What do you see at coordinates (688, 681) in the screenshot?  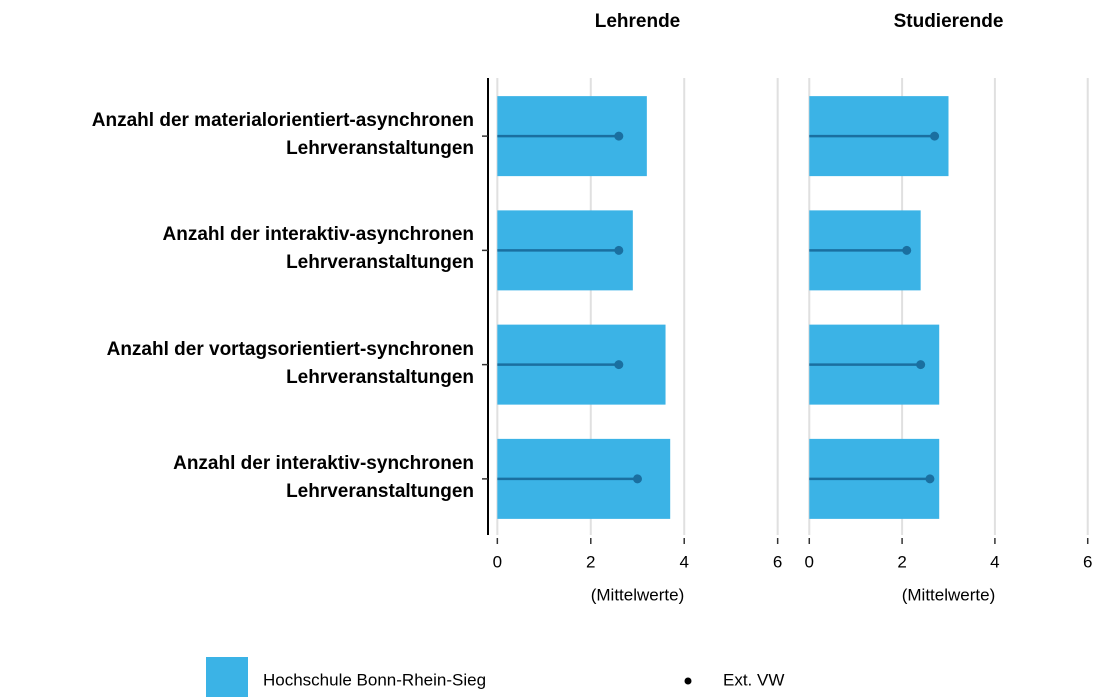 I see `legend-dot` at bounding box center [688, 681].